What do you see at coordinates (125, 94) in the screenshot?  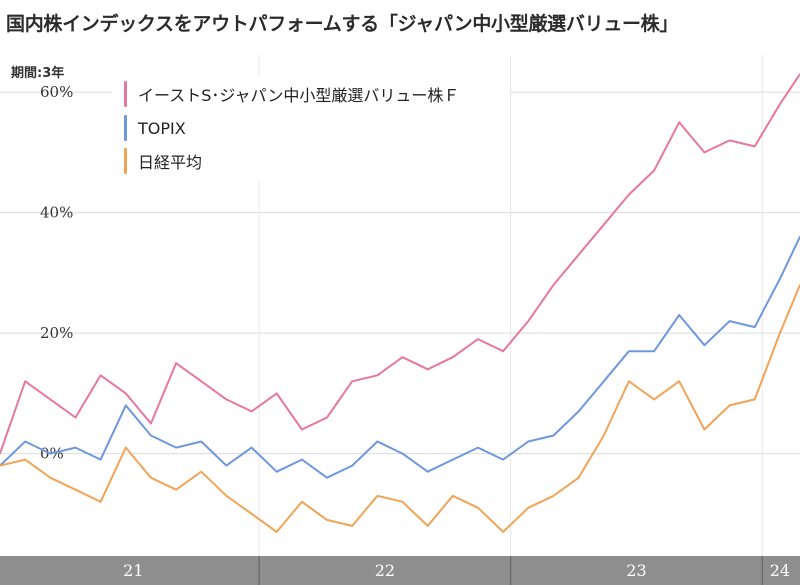 I see `legend-swatch-fund` at bounding box center [125, 94].